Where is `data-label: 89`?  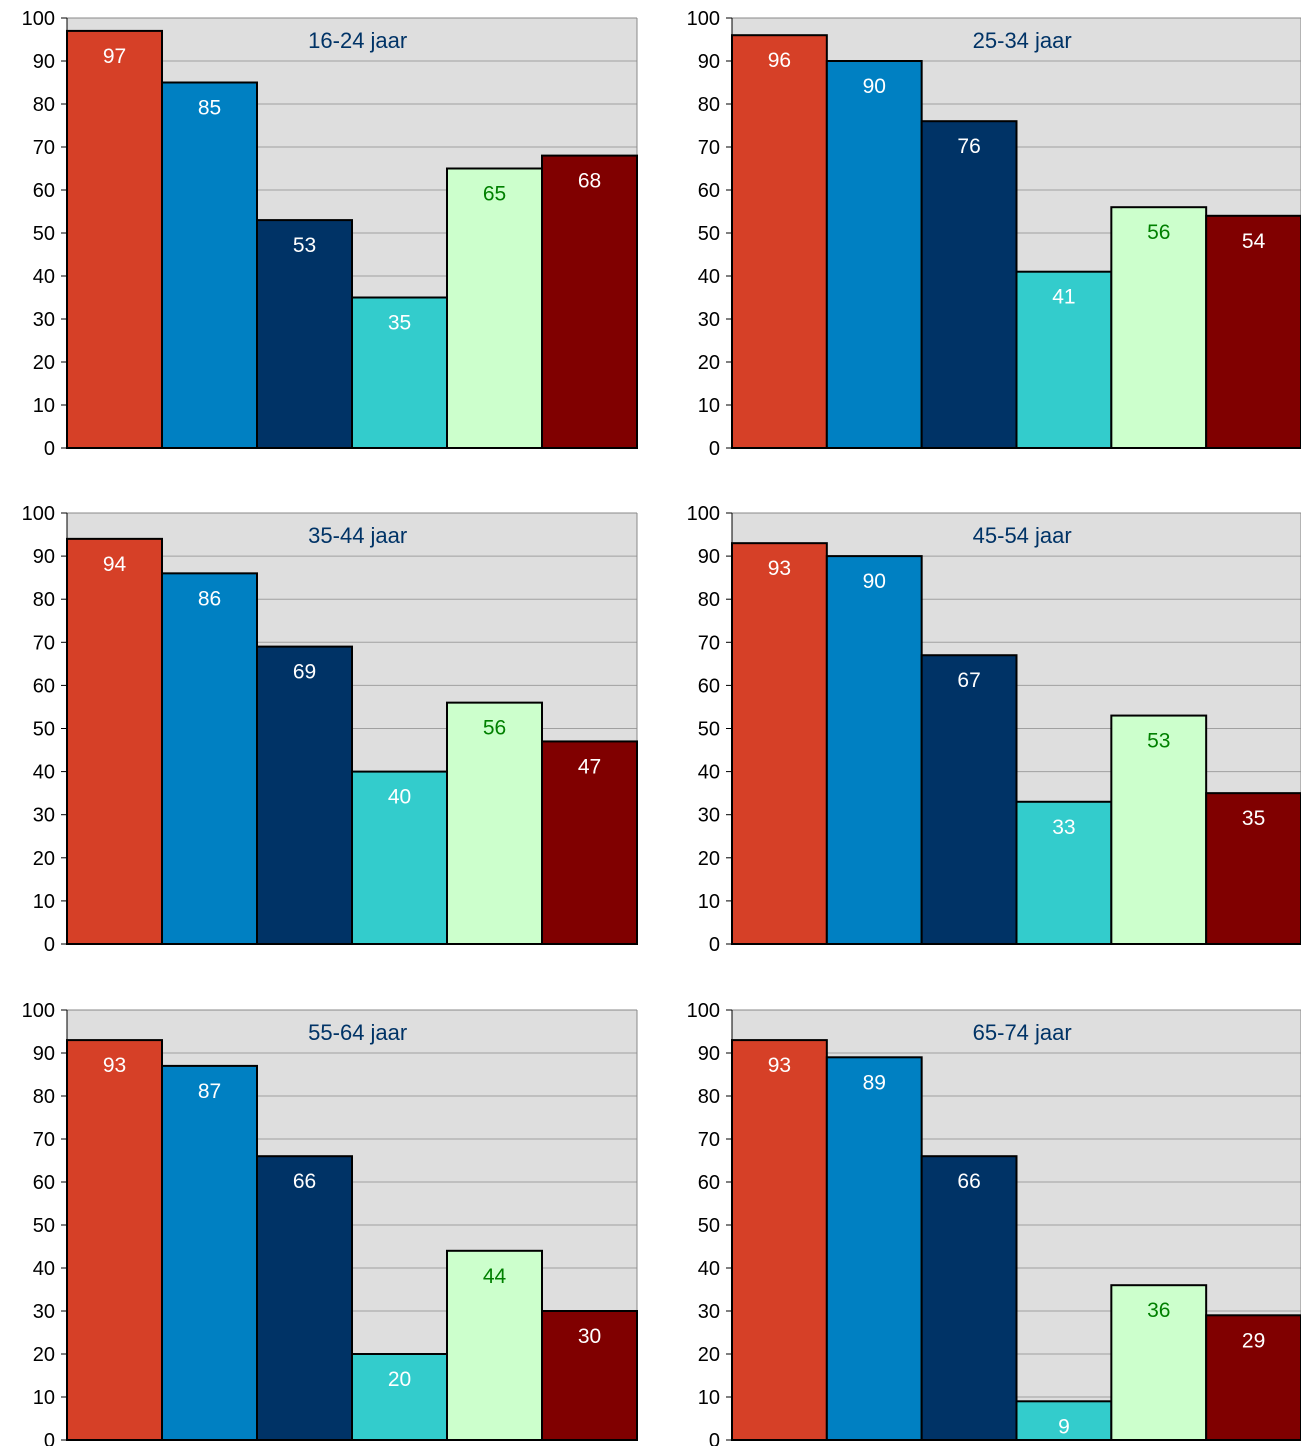
data-label: 89 is located at coordinates (874, 1082).